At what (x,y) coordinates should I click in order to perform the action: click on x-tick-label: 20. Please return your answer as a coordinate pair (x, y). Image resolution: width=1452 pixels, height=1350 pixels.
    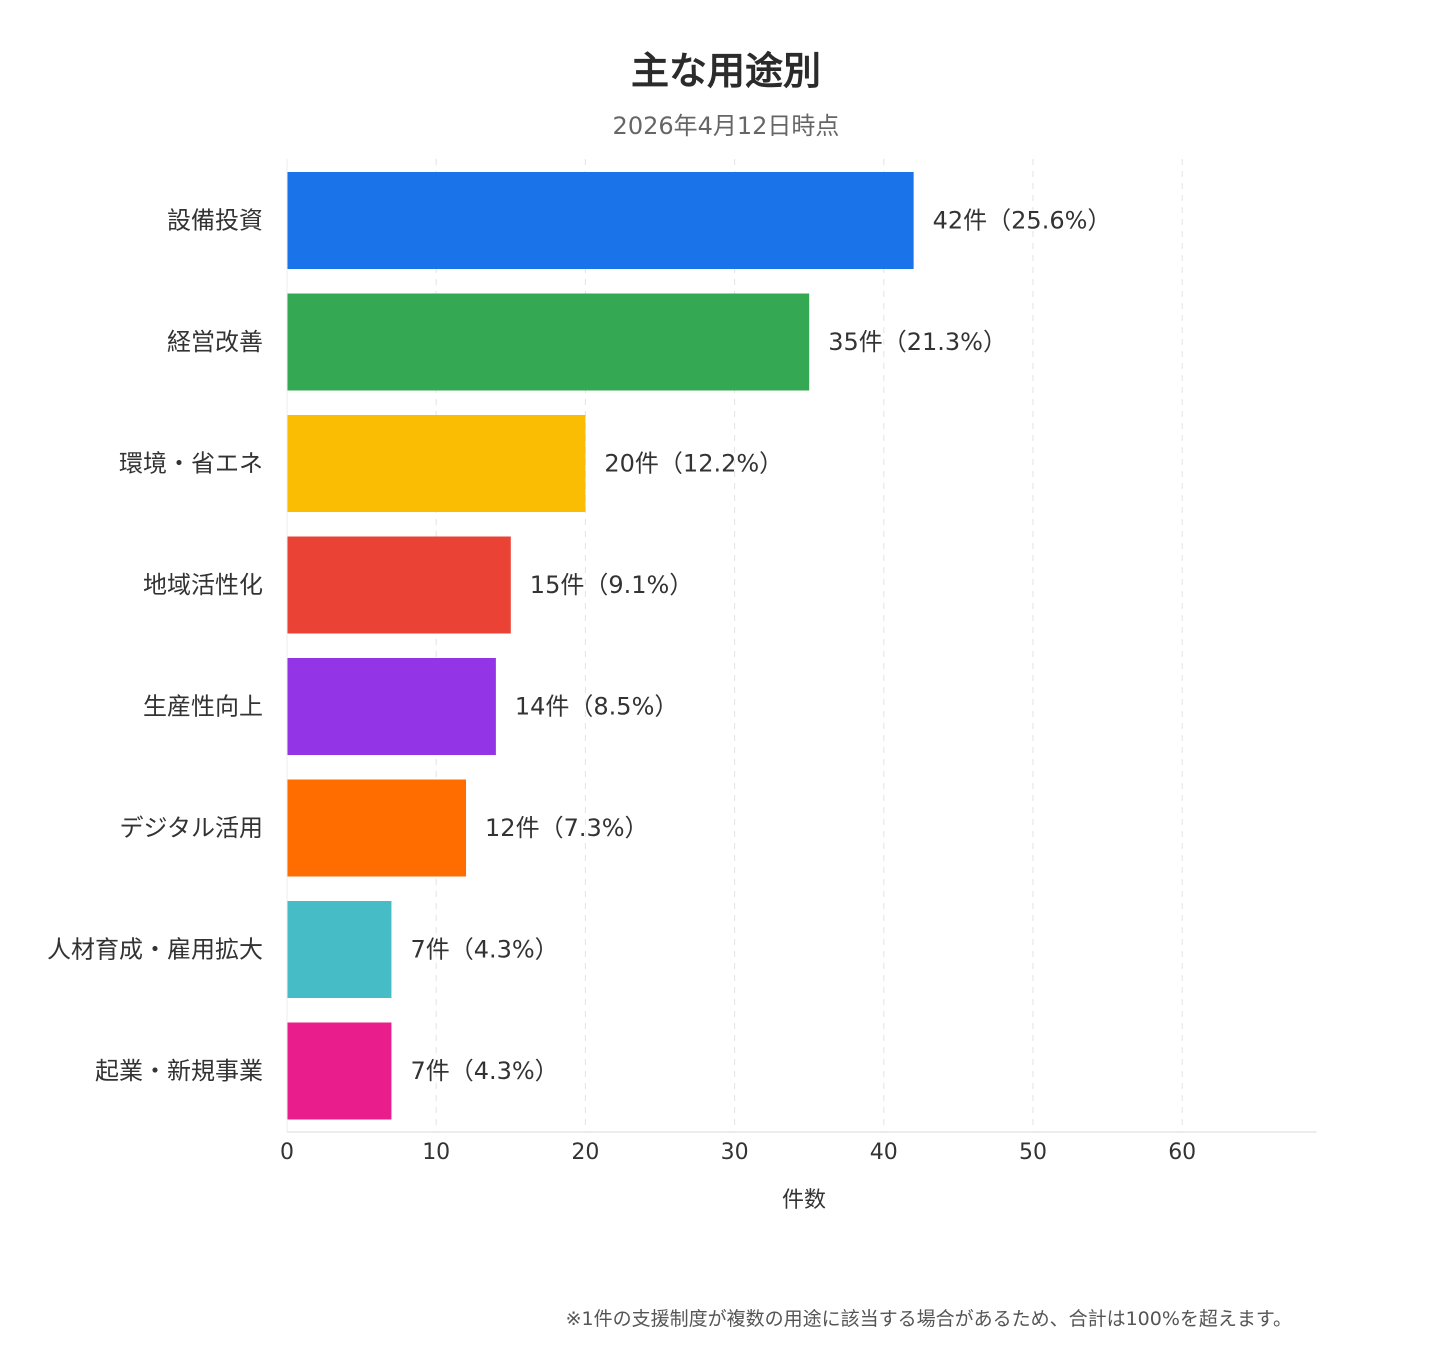
    Looking at the image, I should click on (585, 1152).